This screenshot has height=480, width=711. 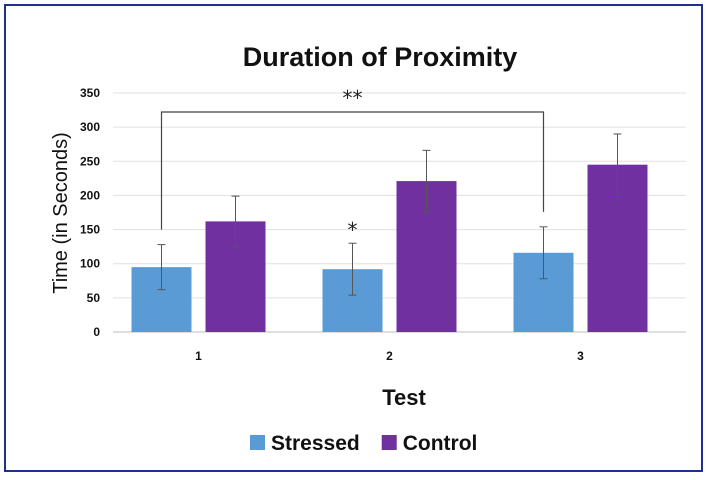 What do you see at coordinates (257, 442) in the screenshot?
I see `legend-swatch-stressed` at bounding box center [257, 442].